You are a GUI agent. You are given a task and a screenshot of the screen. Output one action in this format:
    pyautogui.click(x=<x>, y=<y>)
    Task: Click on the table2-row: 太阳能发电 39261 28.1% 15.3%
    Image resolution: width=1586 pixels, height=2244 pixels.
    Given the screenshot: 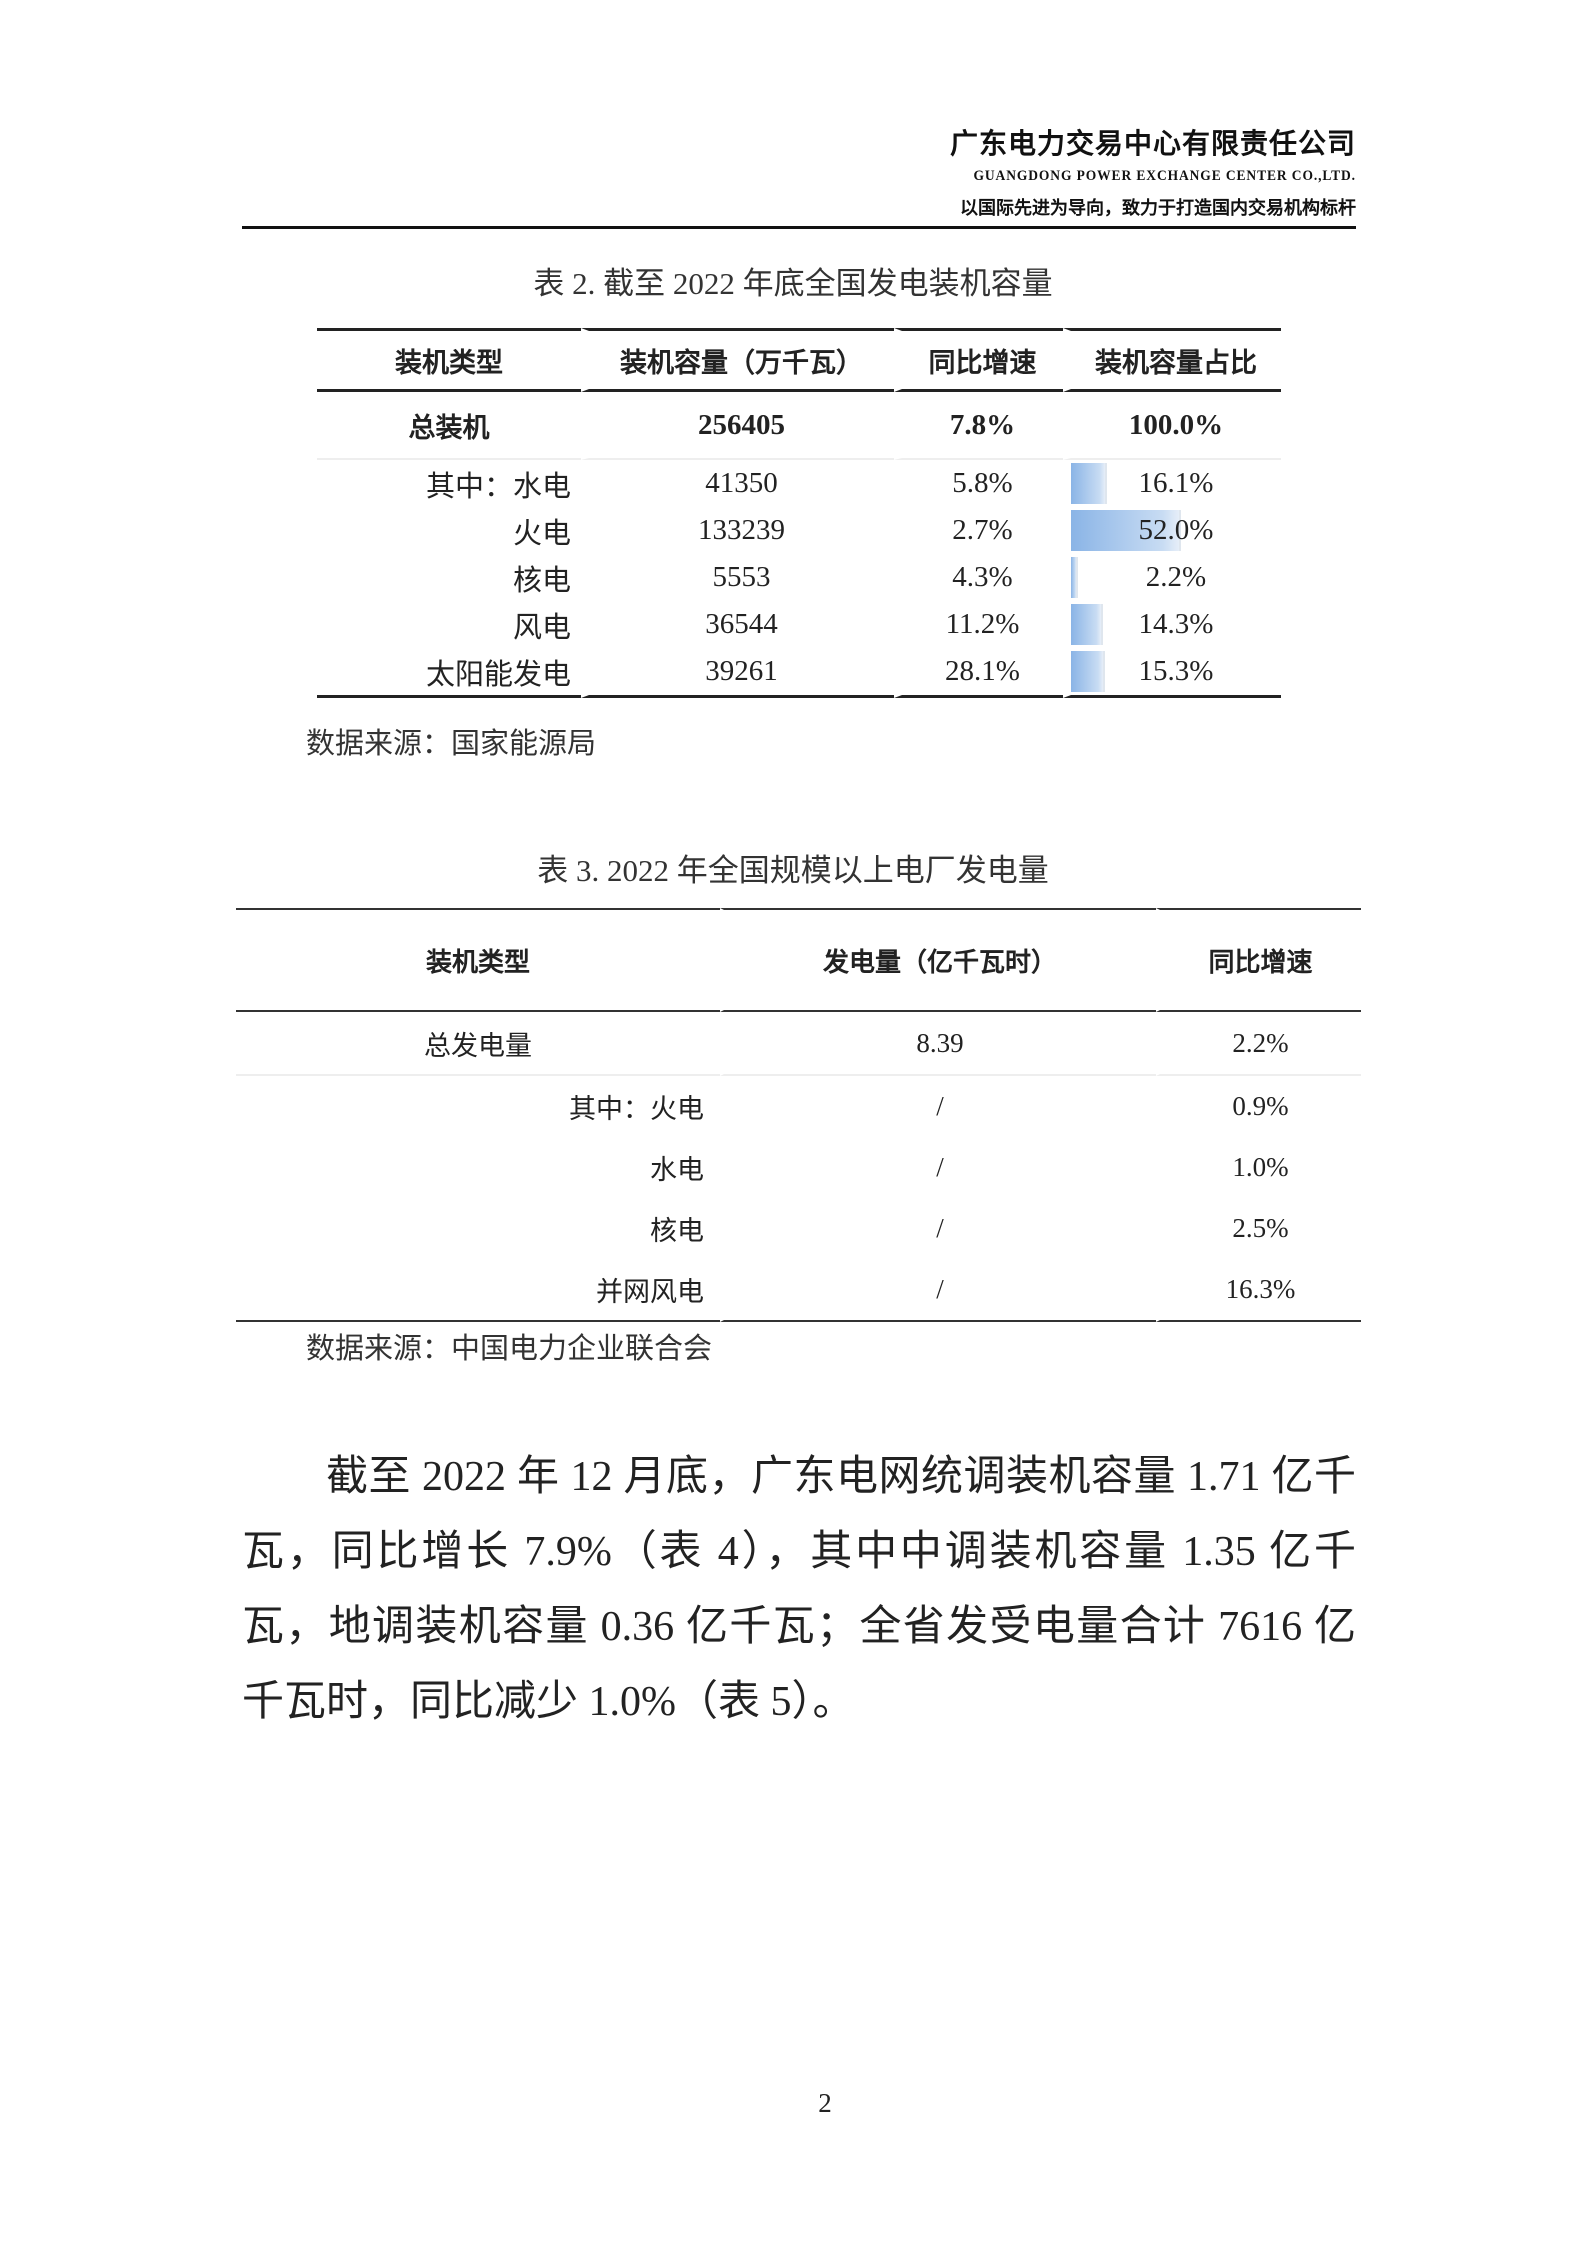 What is the action you would take?
    pyautogui.click(x=799, y=673)
    